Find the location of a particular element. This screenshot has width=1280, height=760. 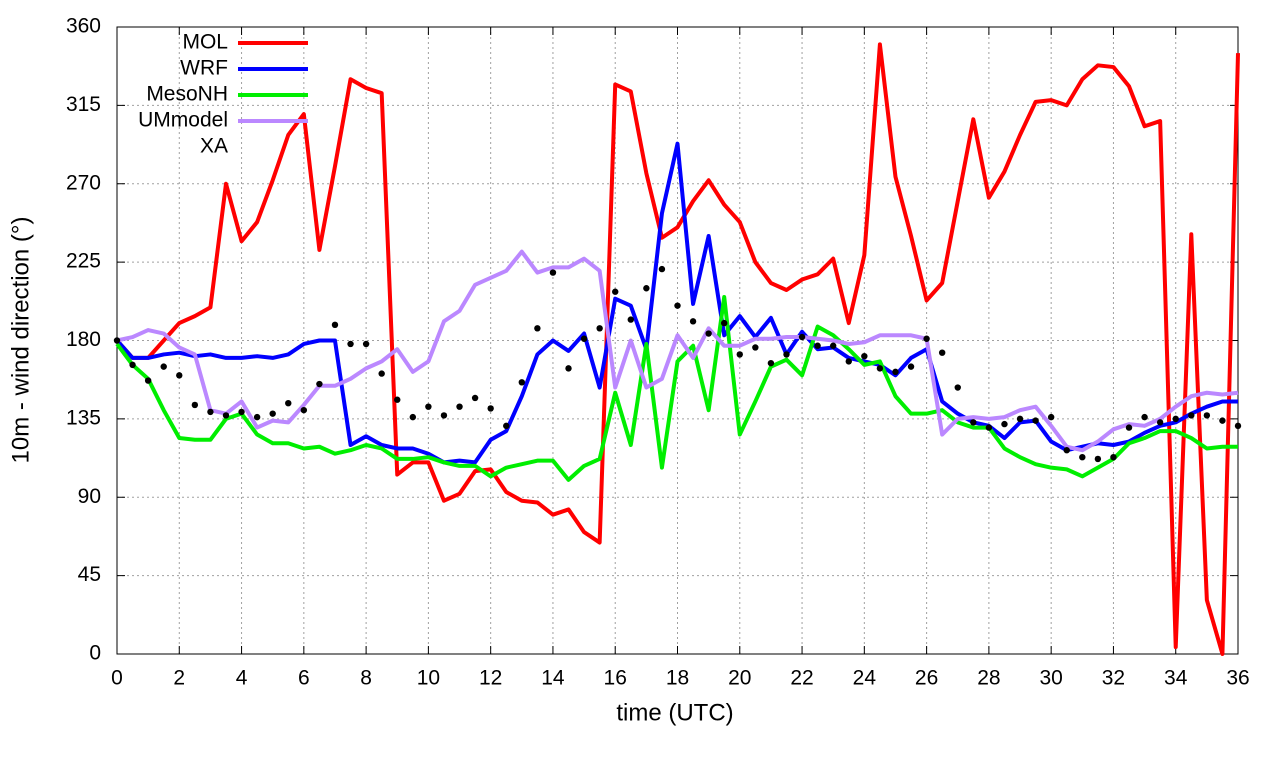

x-tick-label: 30 is located at coordinates (1050, 678).